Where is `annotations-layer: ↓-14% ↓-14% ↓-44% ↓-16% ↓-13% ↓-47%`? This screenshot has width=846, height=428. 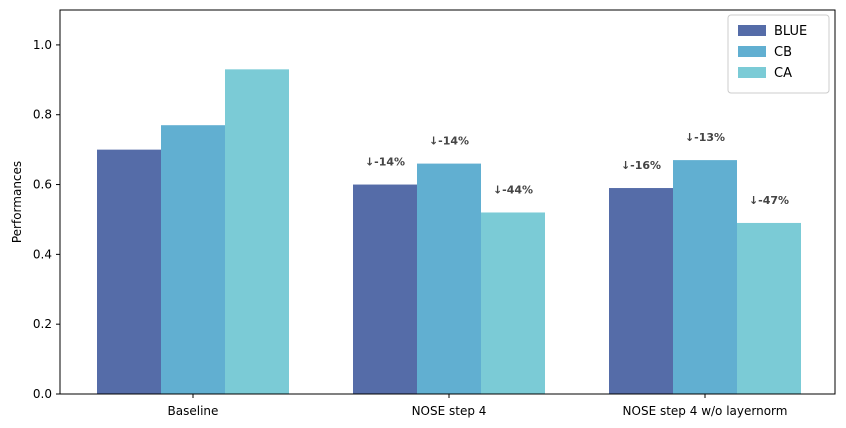
annotations-layer: ↓-14% ↓-14% ↓-44% ↓-16% ↓-13% ↓-47% is located at coordinates (577, 169).